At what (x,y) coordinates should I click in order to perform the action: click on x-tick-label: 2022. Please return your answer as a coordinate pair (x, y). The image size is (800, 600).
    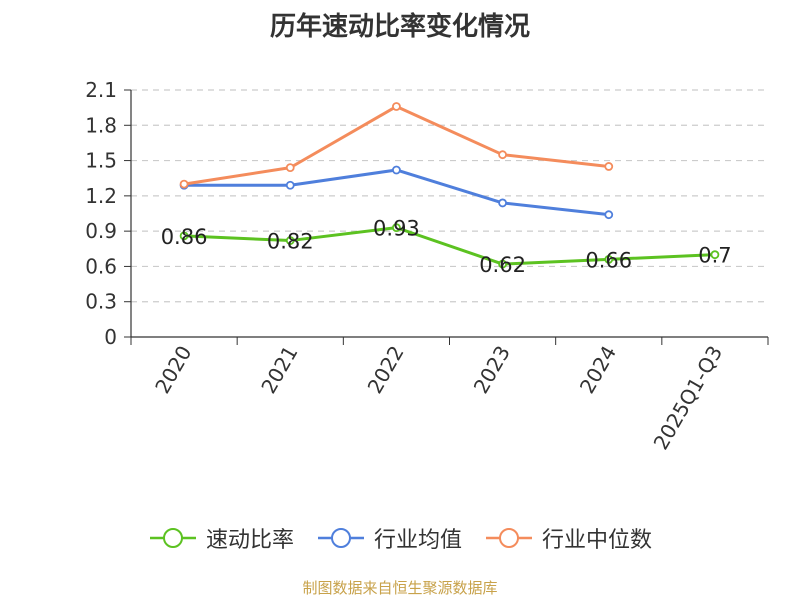
    Looking at the image, I should click on (386, 370).